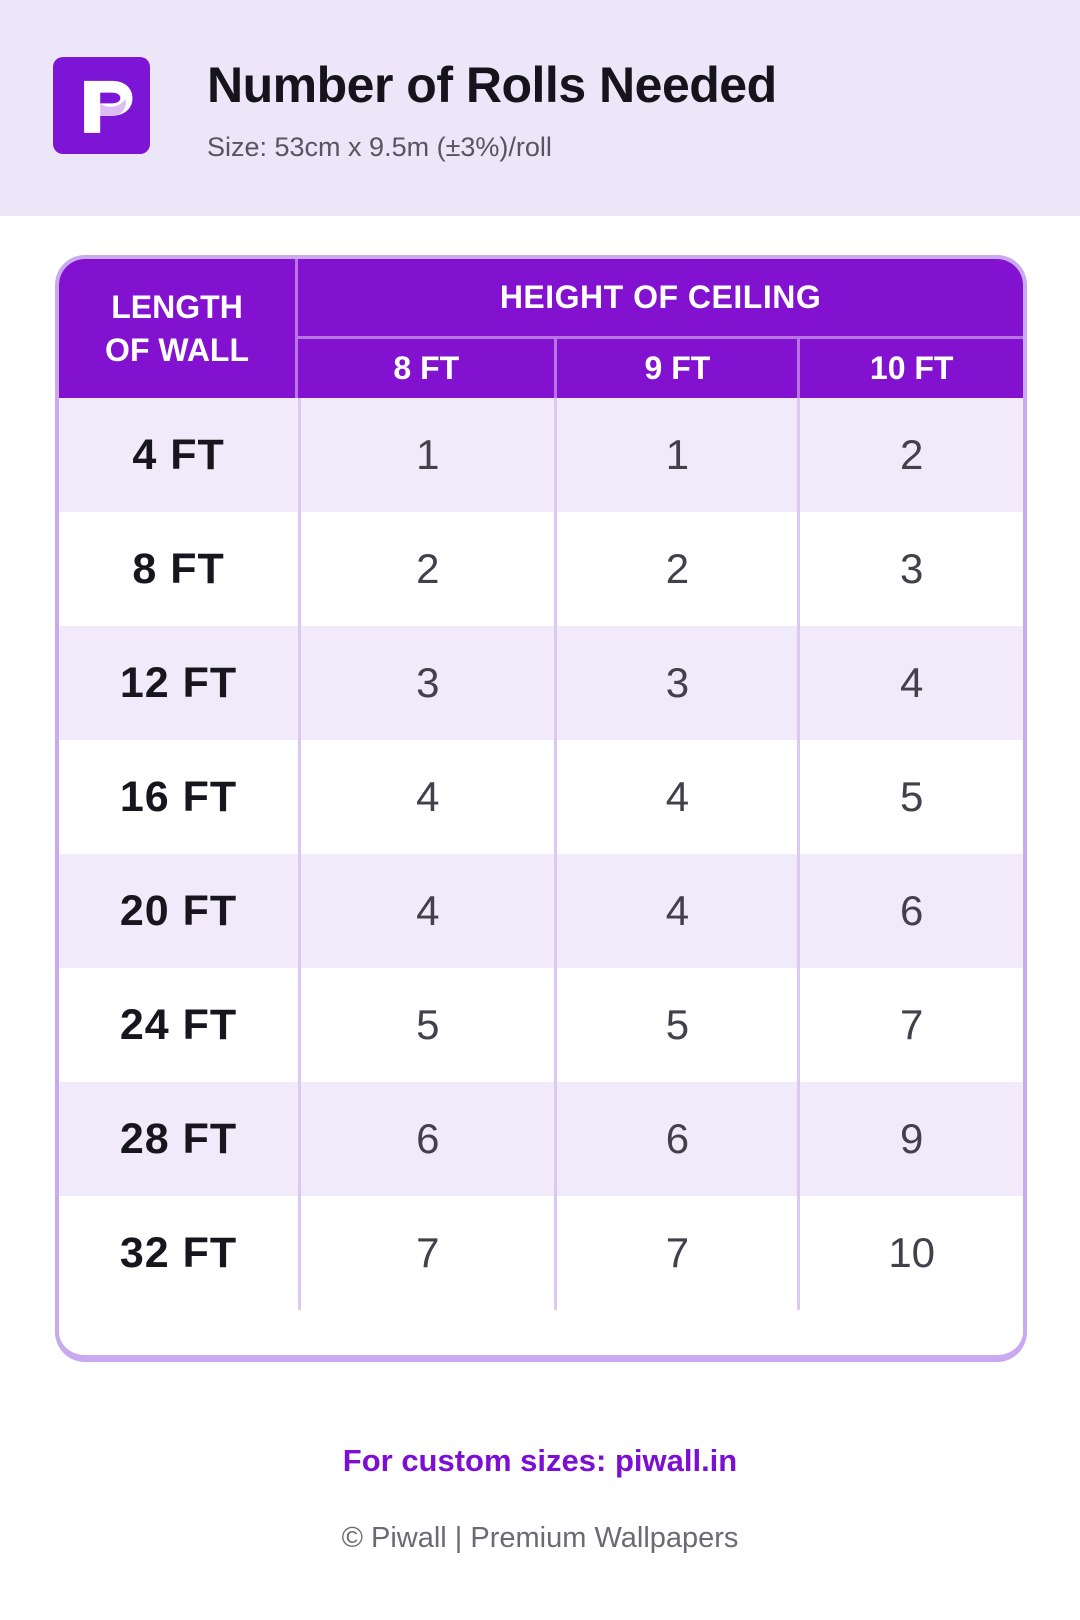 Image resolution: width=1080 pixels, height=1620 pixels. Describe the element at coordinates (910, 683) in the screenshot. I see `rolls-value-10ft: 4` at that location.